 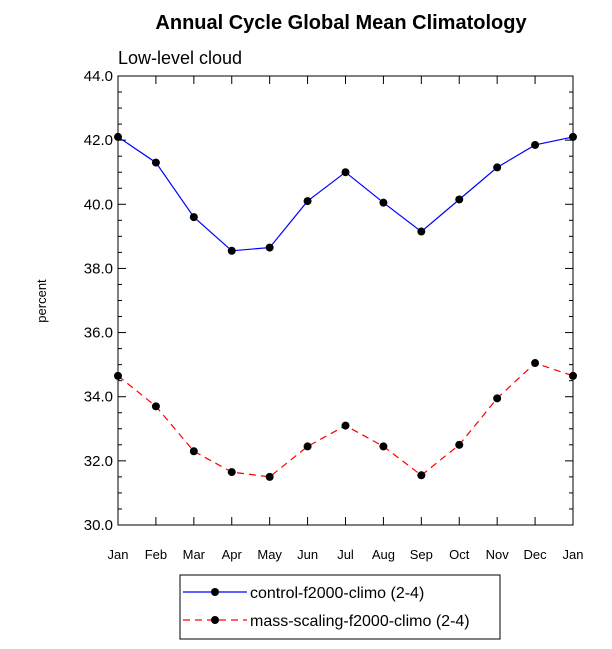 I want to click on chart-title: Annual Cycle Global Mean Climatology, so click(x=341, y=23).